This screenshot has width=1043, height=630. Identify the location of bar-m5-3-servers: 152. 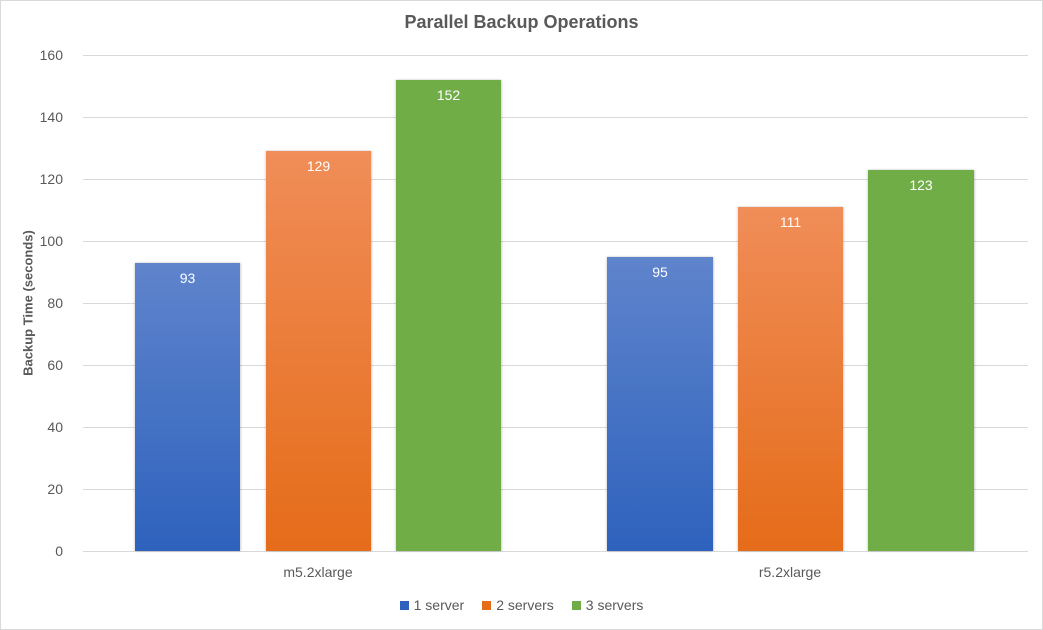
(448, 315).